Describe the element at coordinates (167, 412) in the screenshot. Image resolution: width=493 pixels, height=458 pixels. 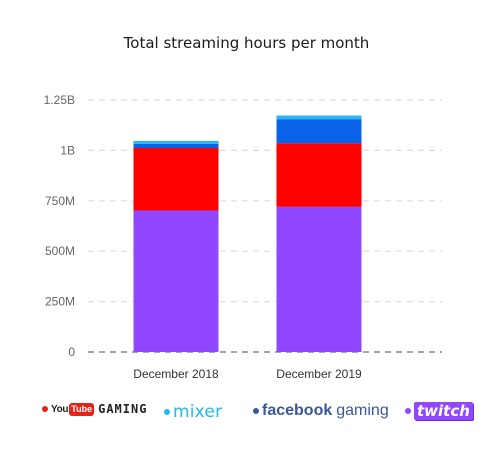
I see `mixer-dot-icon` at that location.